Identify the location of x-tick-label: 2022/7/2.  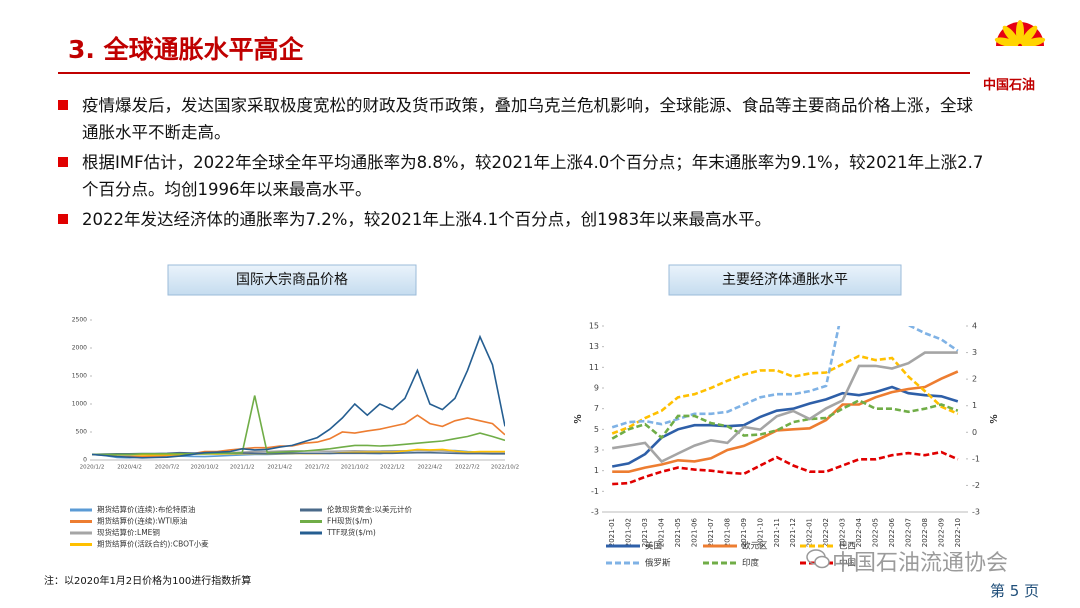
(467, 468).